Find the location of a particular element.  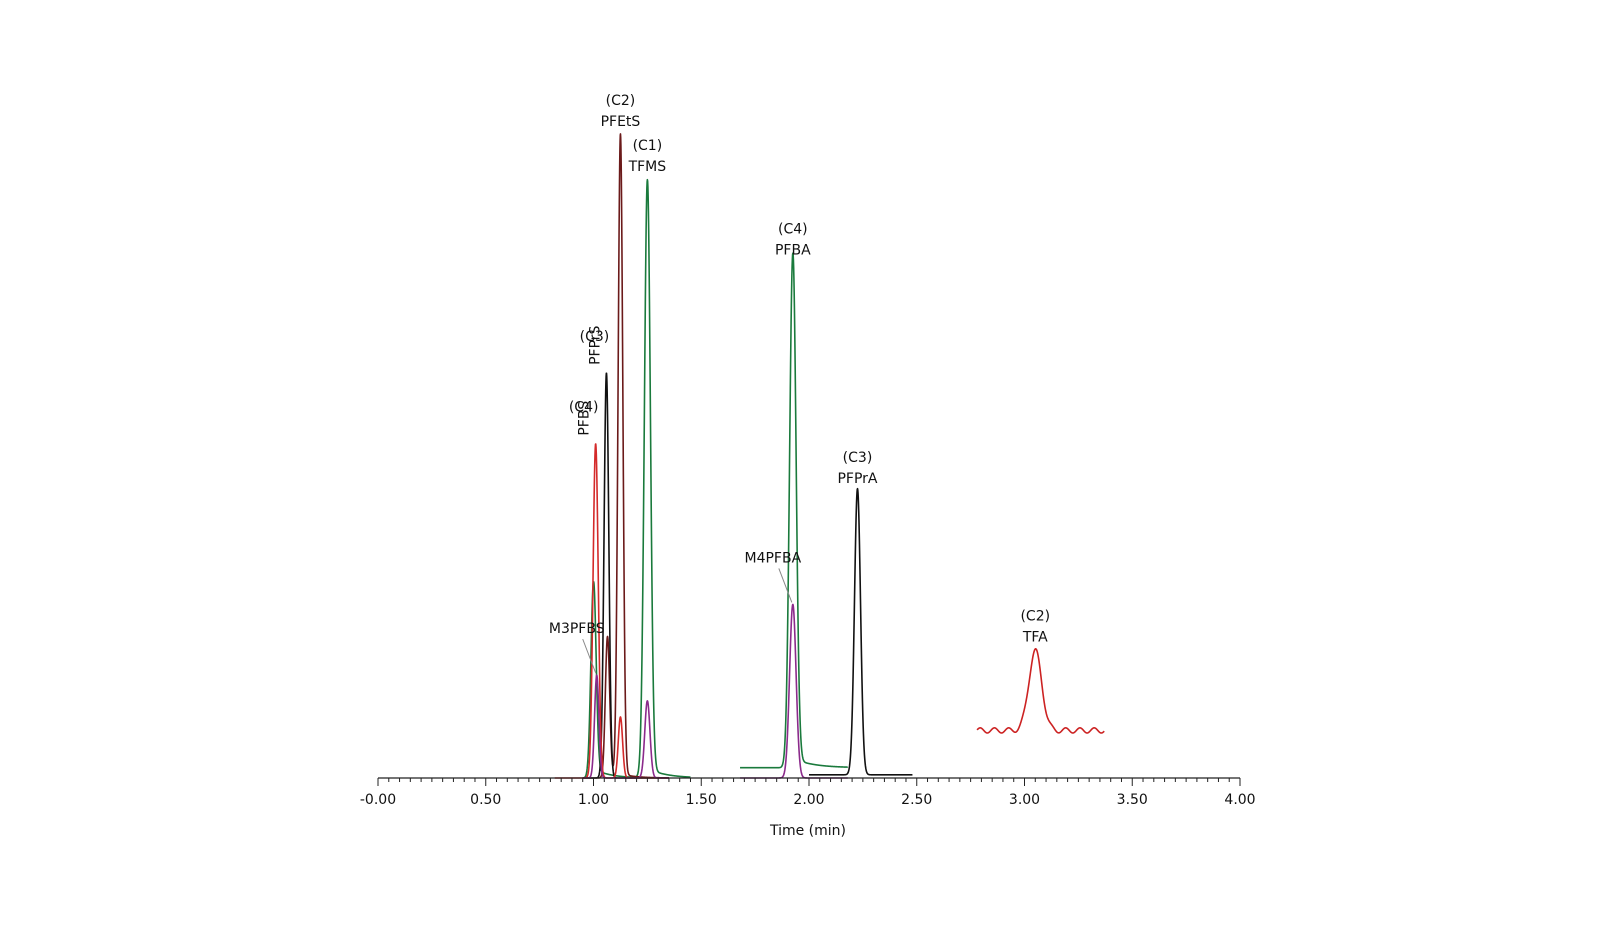

peak-label-name: PFPrS is located at coordinates (595, 344).